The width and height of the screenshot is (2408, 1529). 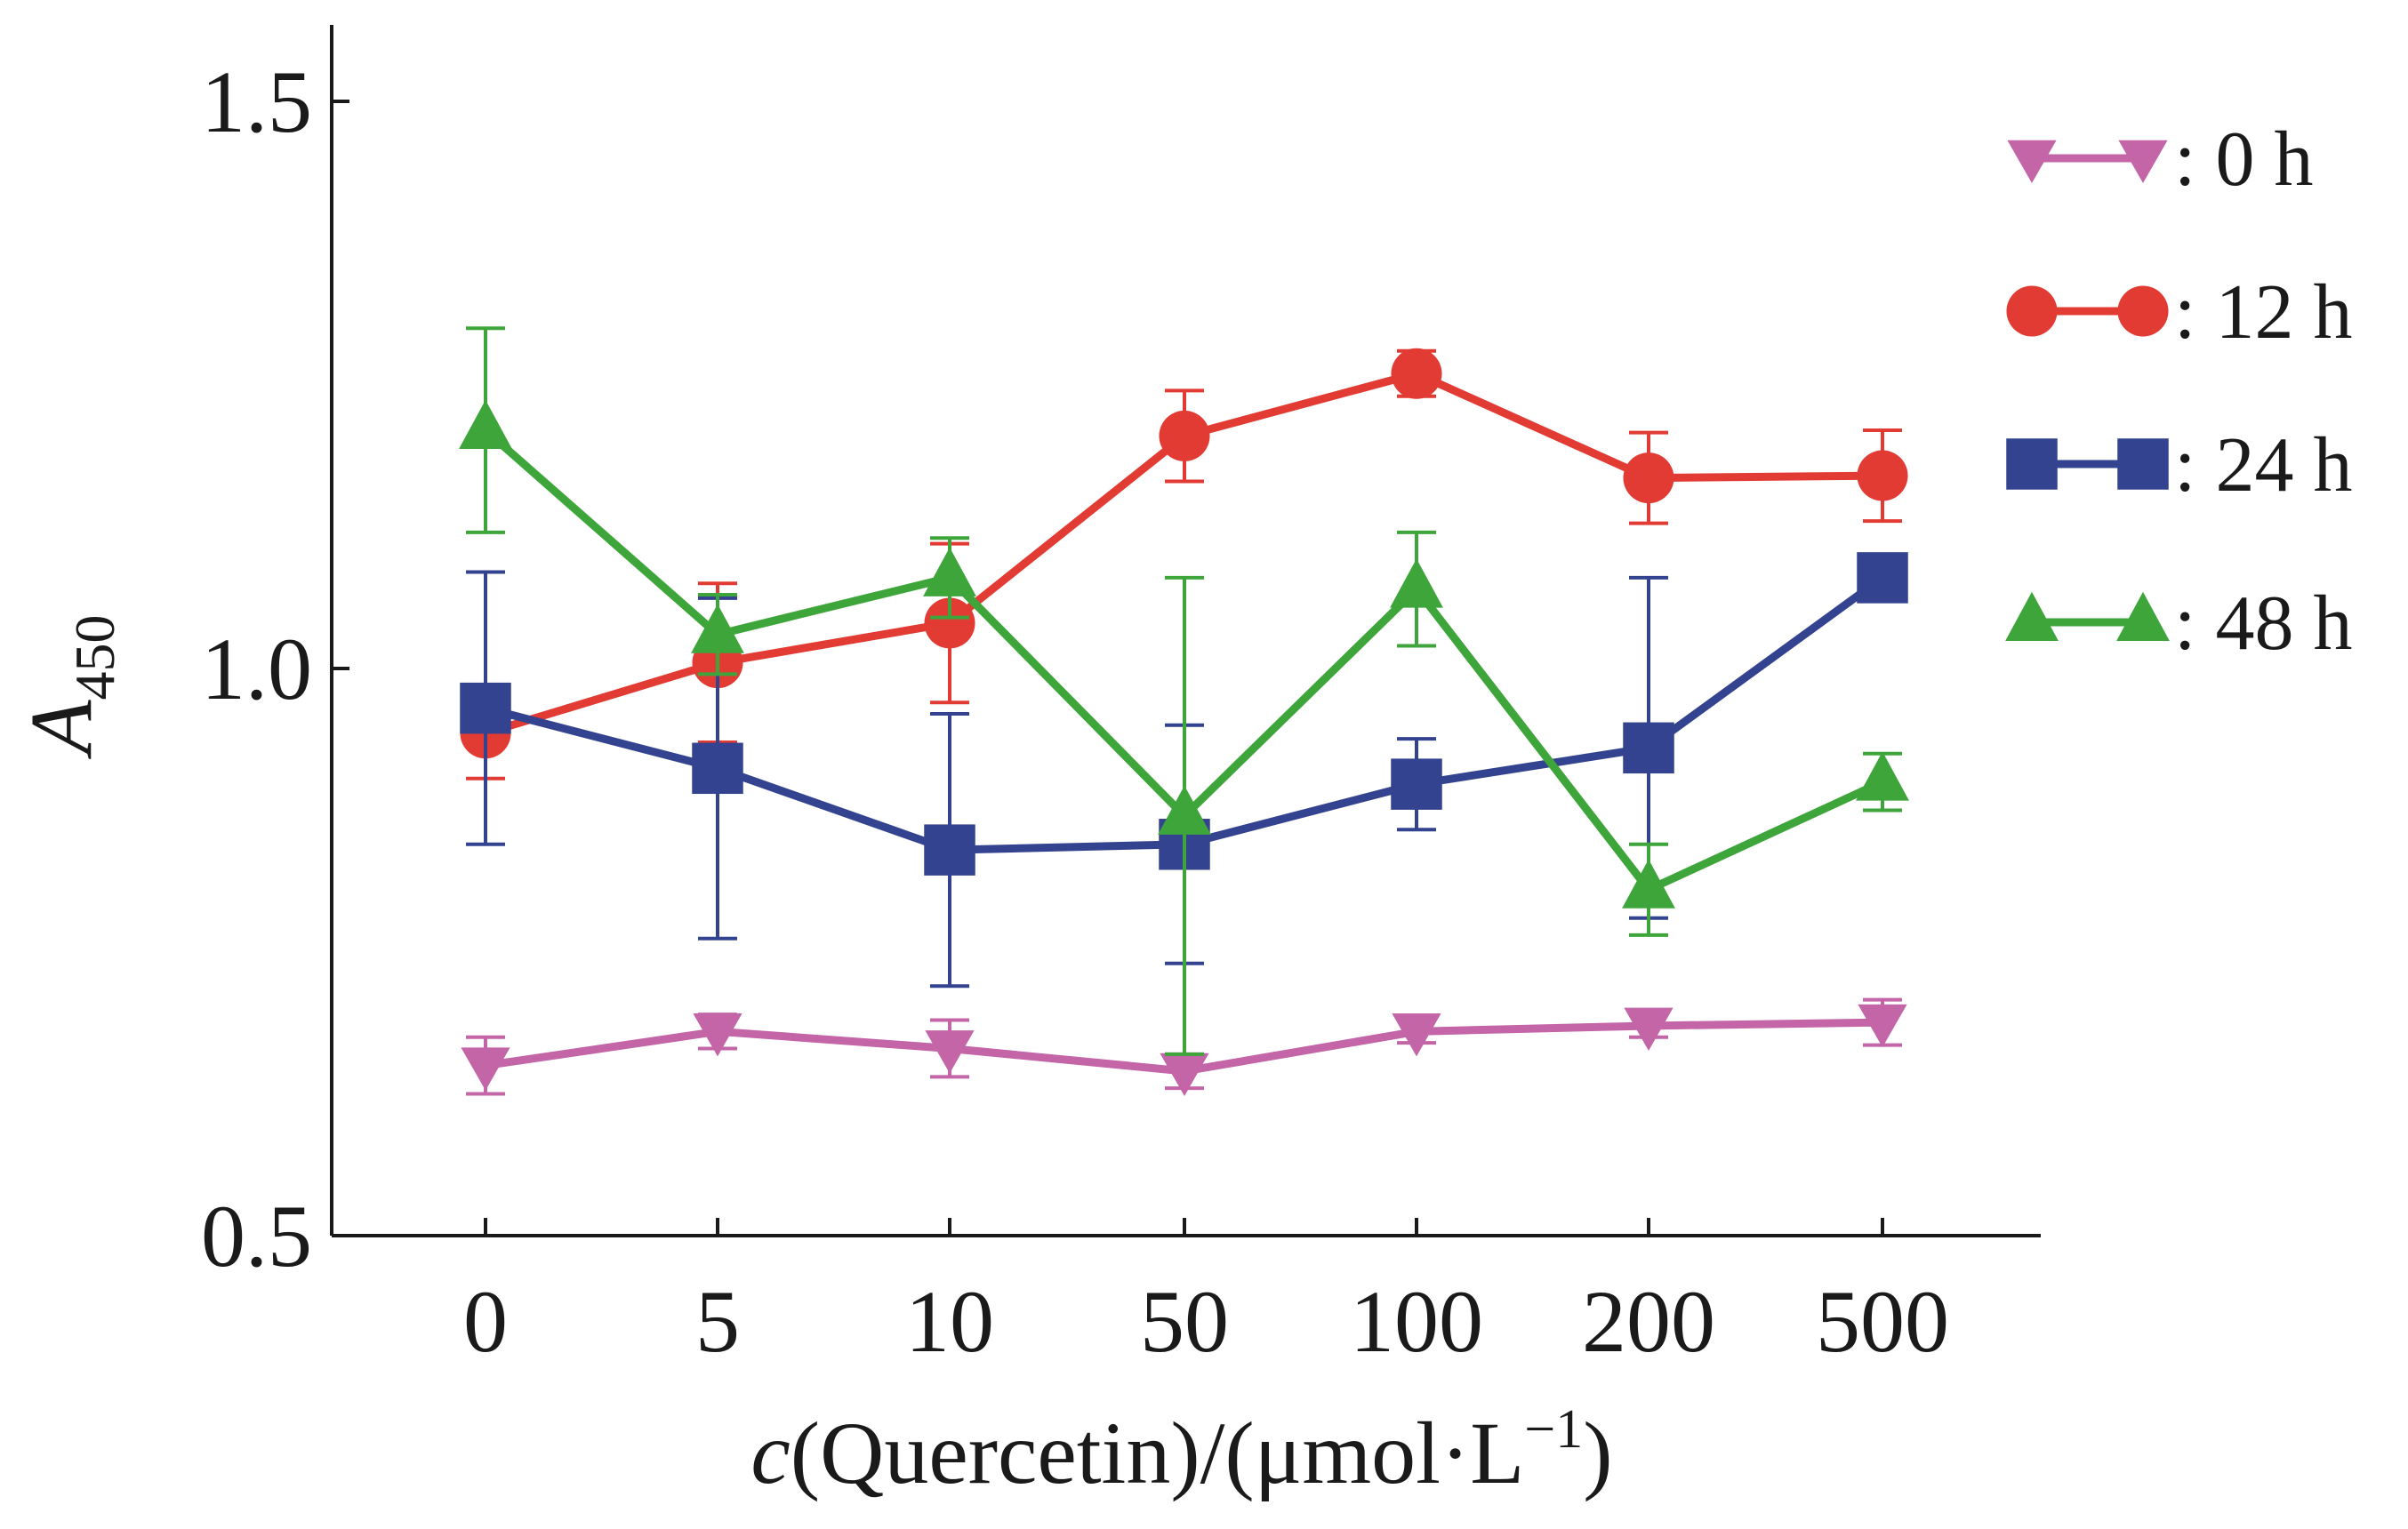 I want to click on y-axis-title-main: A, so click(x=61, y=730).